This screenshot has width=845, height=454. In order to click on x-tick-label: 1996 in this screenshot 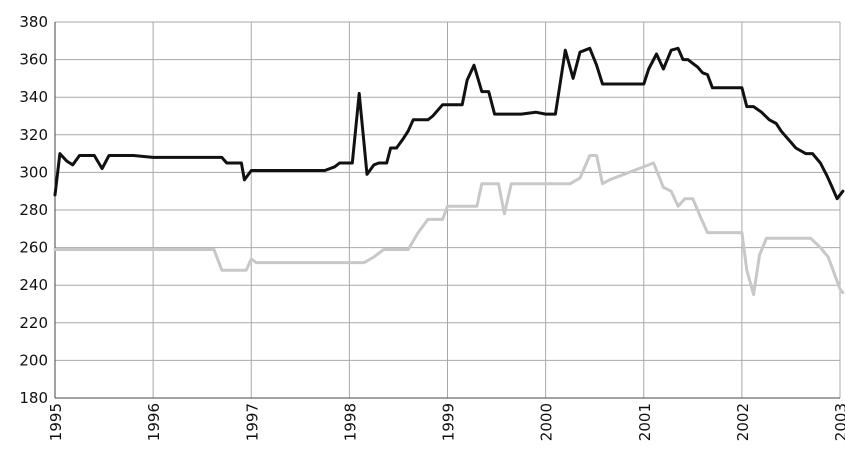, I will do `click(154, 422)`.